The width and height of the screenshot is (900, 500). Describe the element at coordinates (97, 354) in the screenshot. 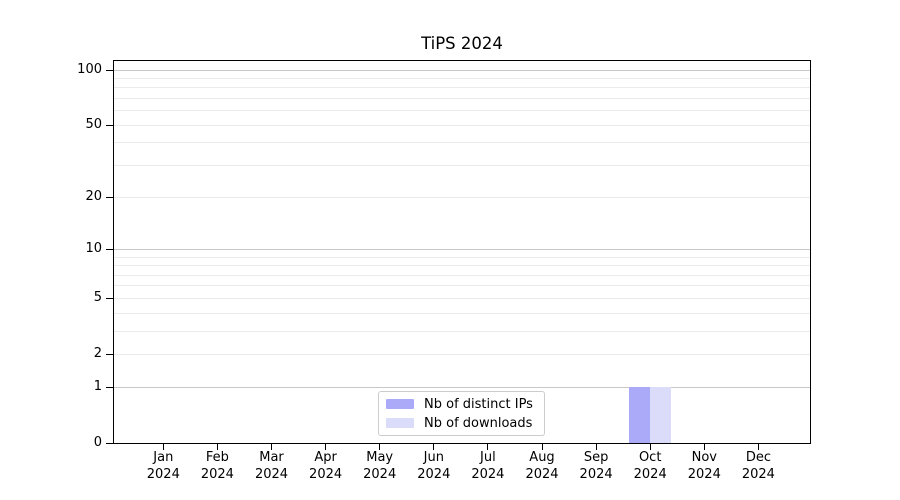

I see `y-axis-tick-label: 2` at that location.